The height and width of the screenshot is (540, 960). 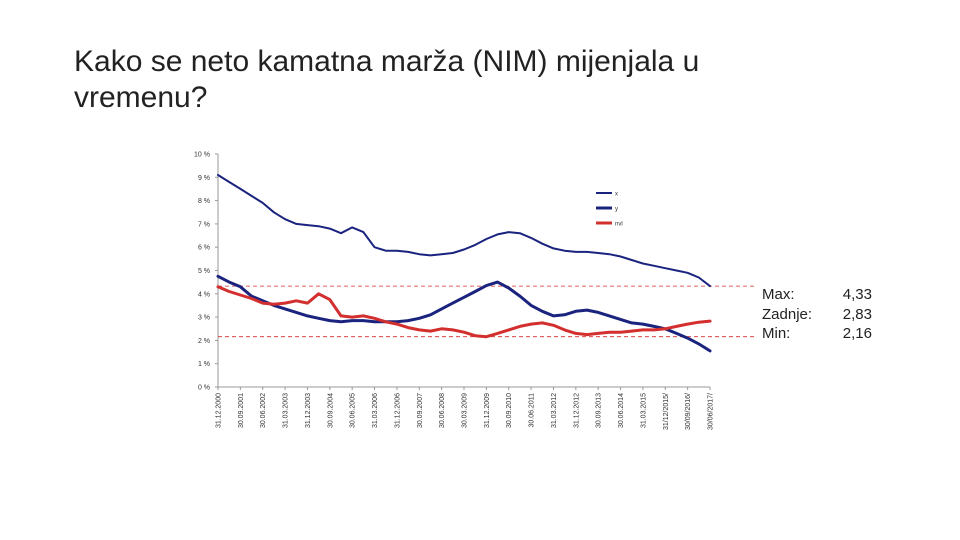 What do you see at coordinates (204, 271) in the screenshot?
I see `y-tick-label: 5 %` at bounding box center [204, 271].